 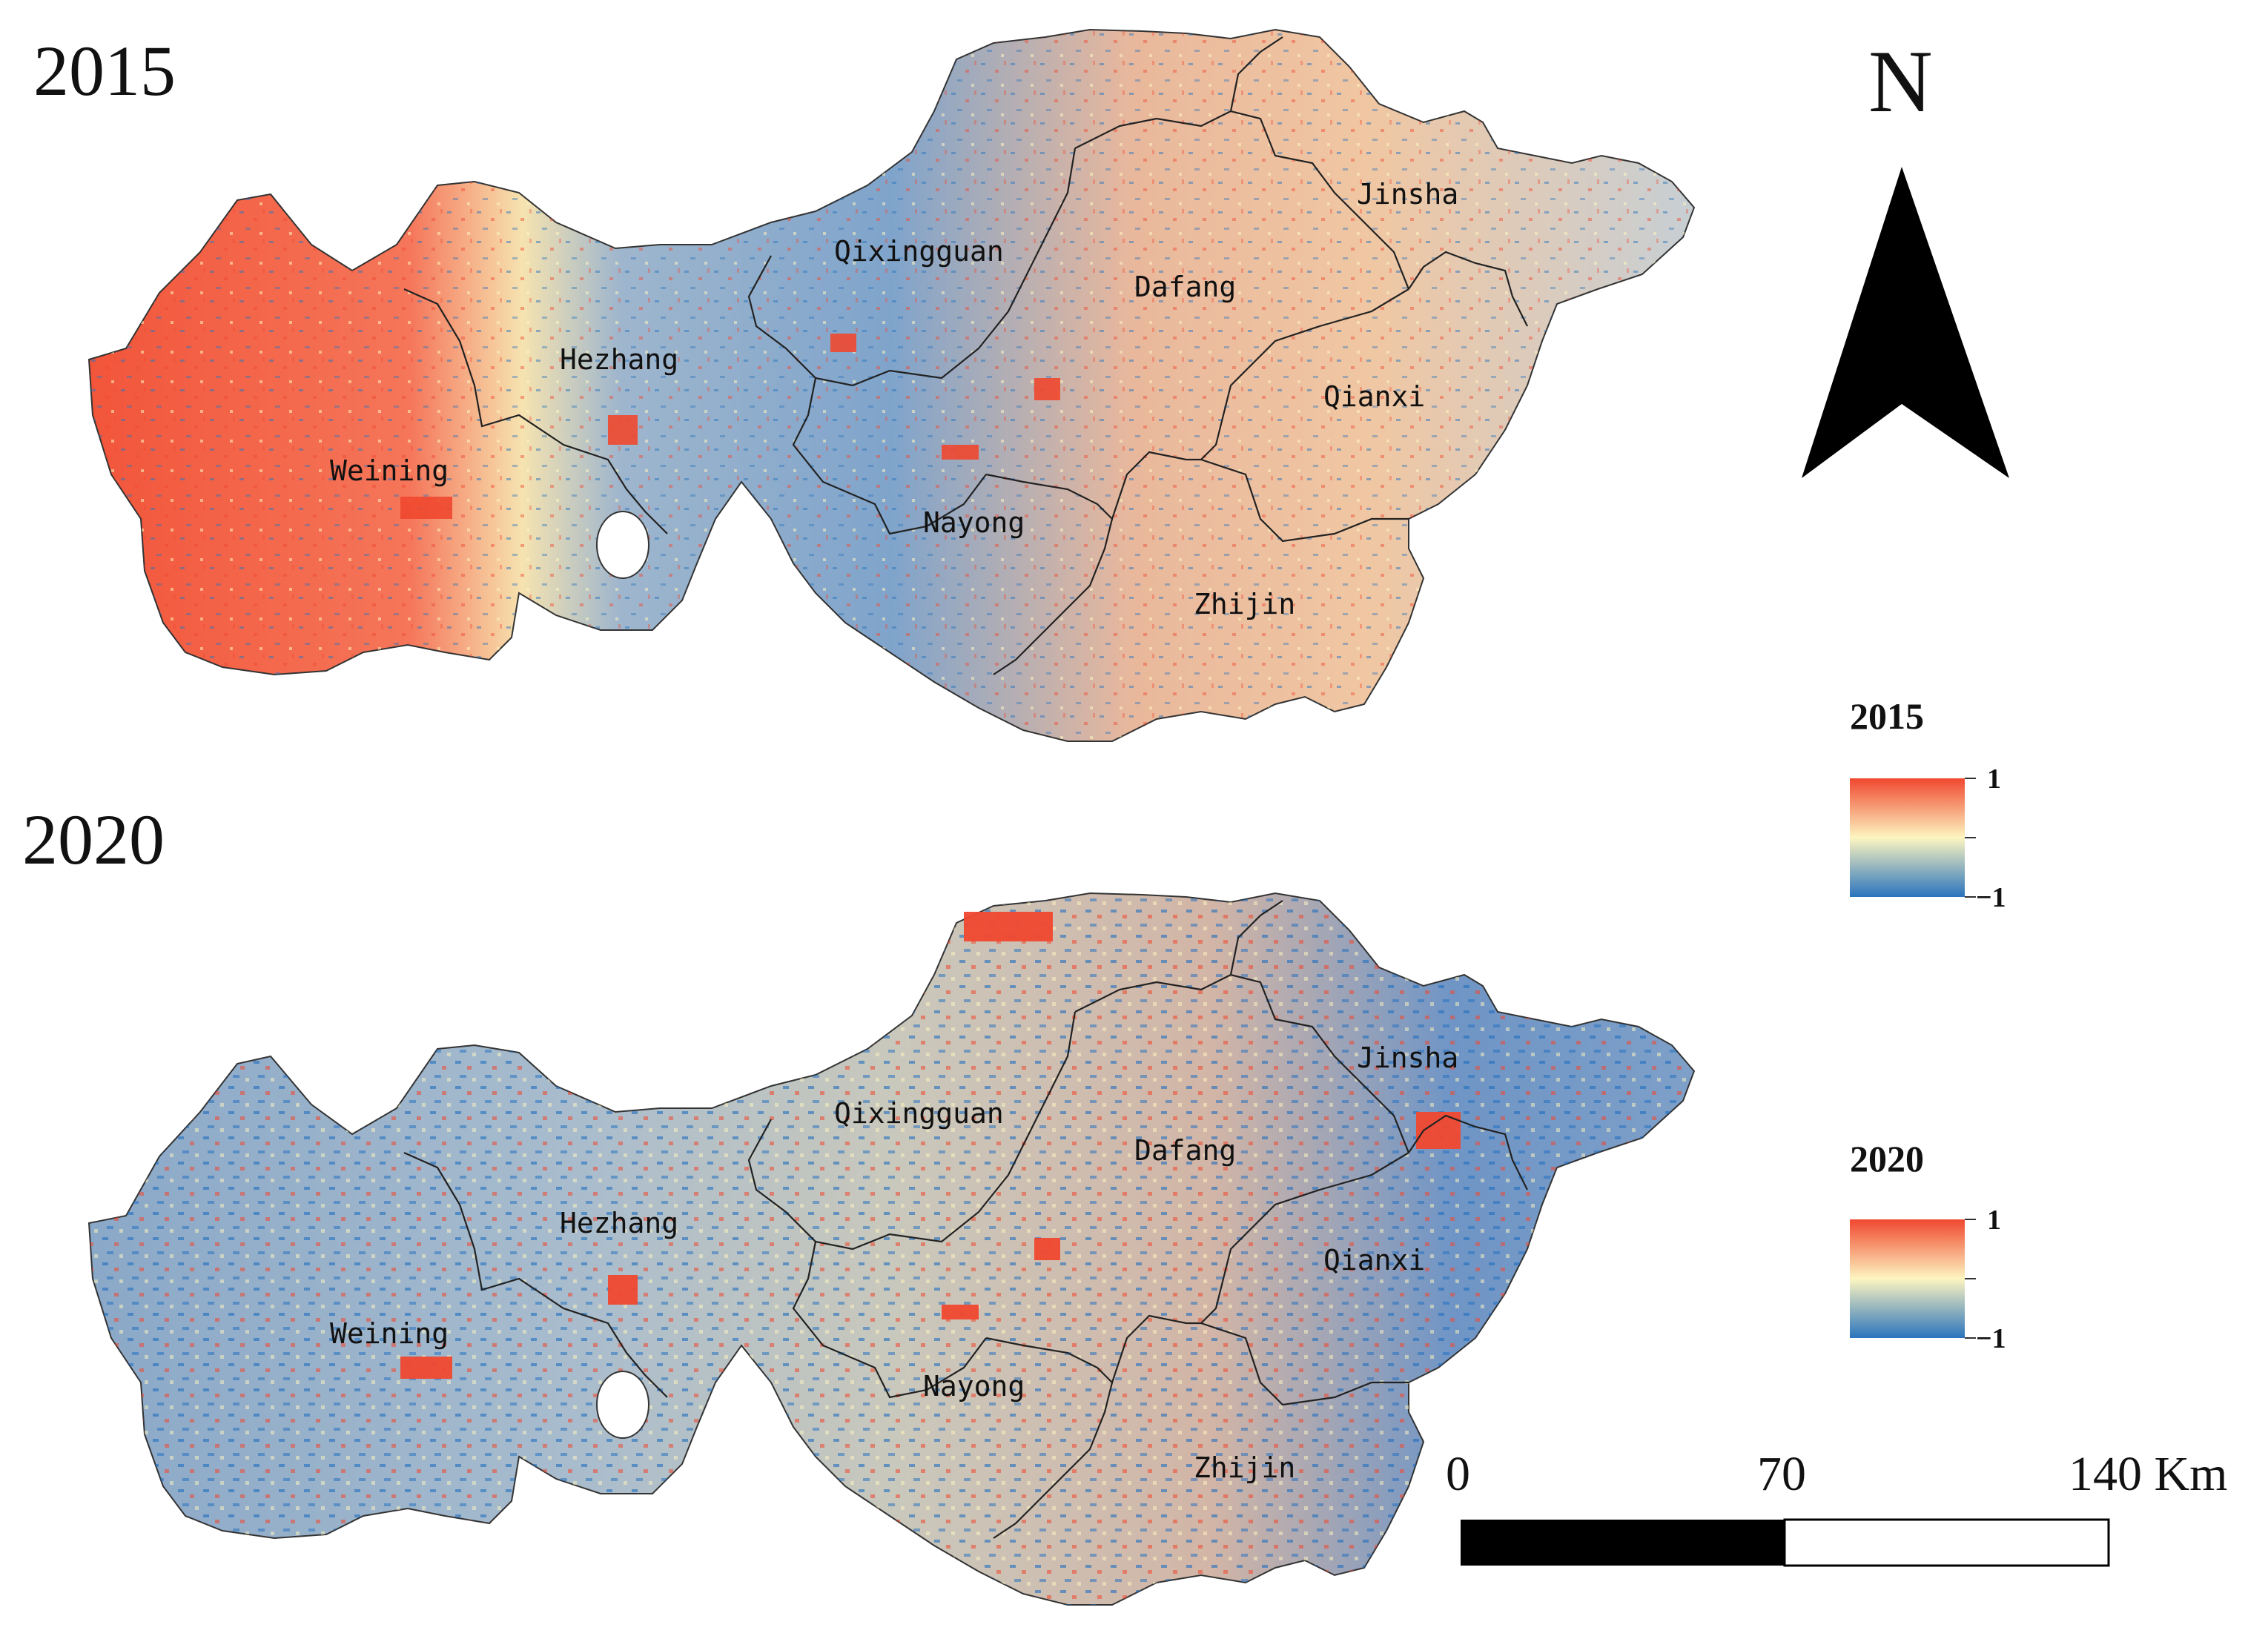 I want to click on scale-label-140: 140 Km, so click(x=2149, y=1474).